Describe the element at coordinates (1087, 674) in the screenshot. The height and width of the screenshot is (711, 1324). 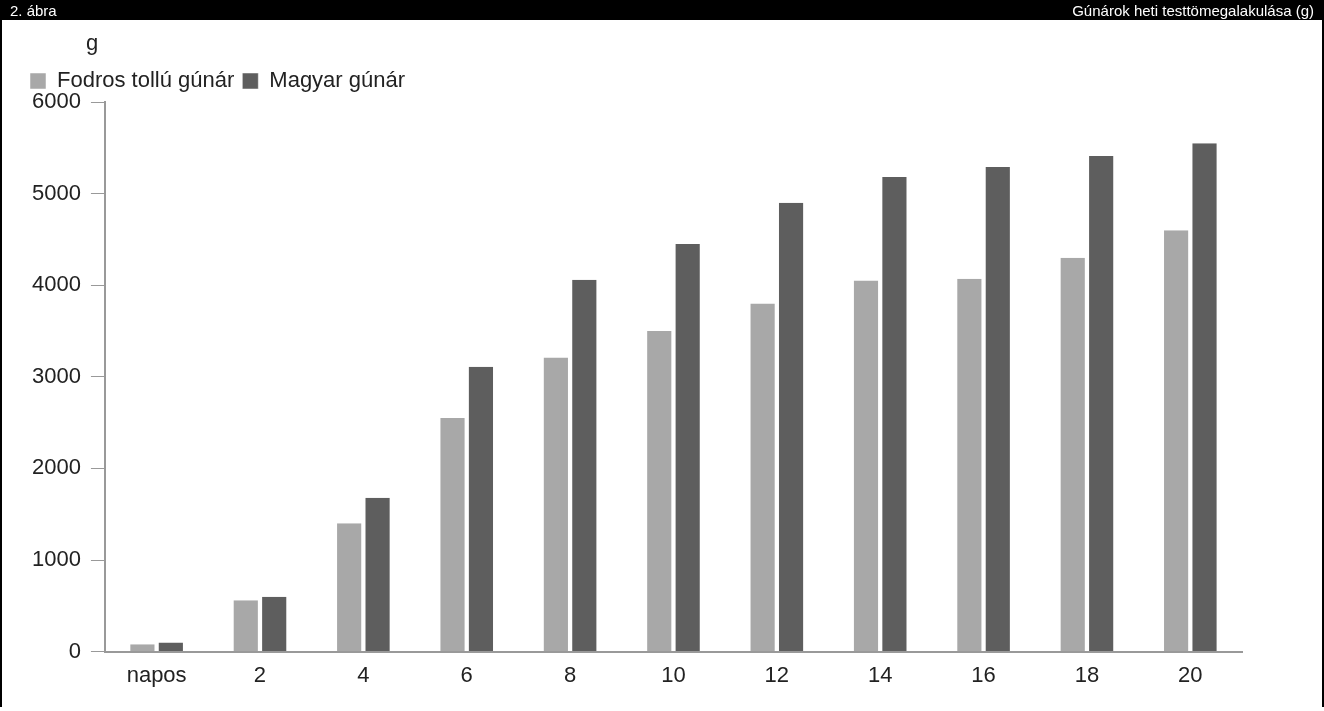
I see `x-tick-label: 18` at that location.